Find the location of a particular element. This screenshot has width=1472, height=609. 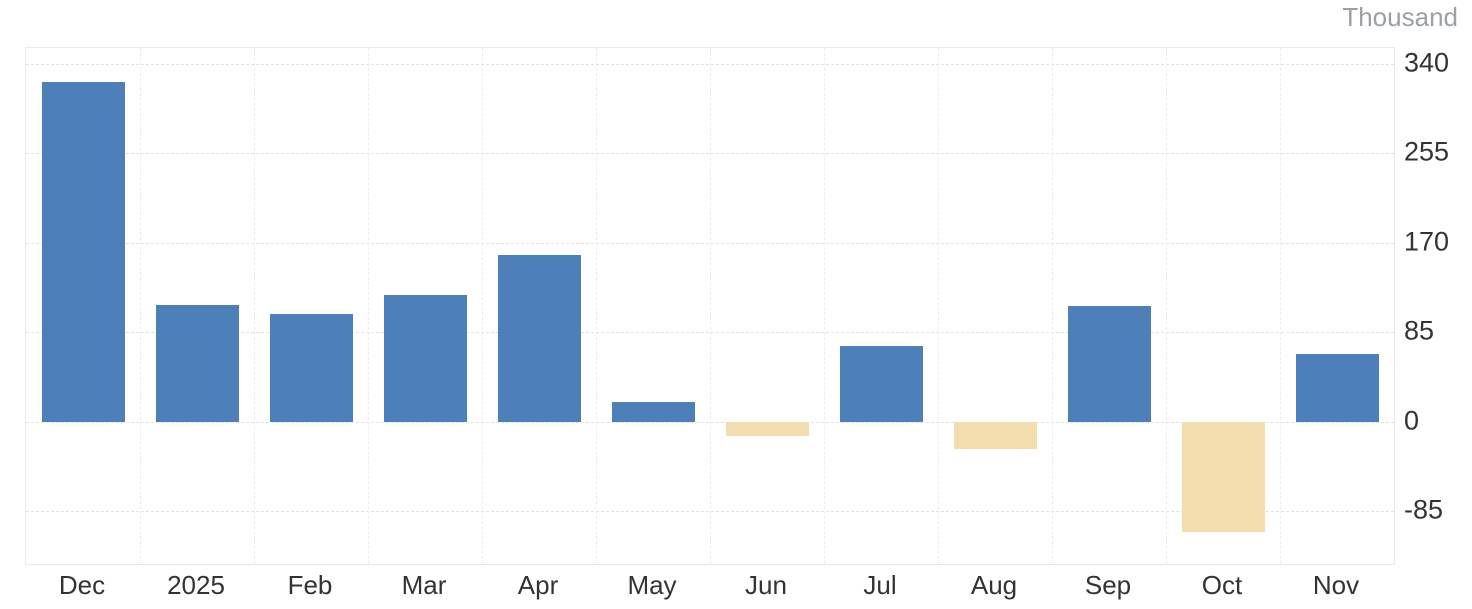

x-tick-label-dec: Dec is located at coordinates (82, 585).